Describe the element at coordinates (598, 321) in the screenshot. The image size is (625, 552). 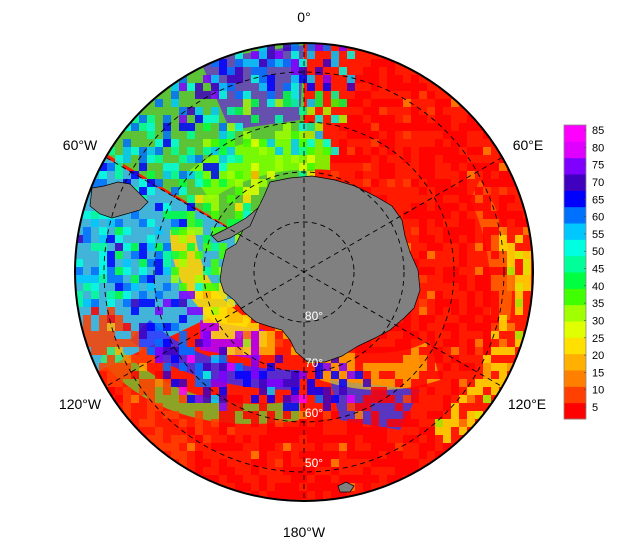
I see `colorbar-tick-label: 30` at that location.